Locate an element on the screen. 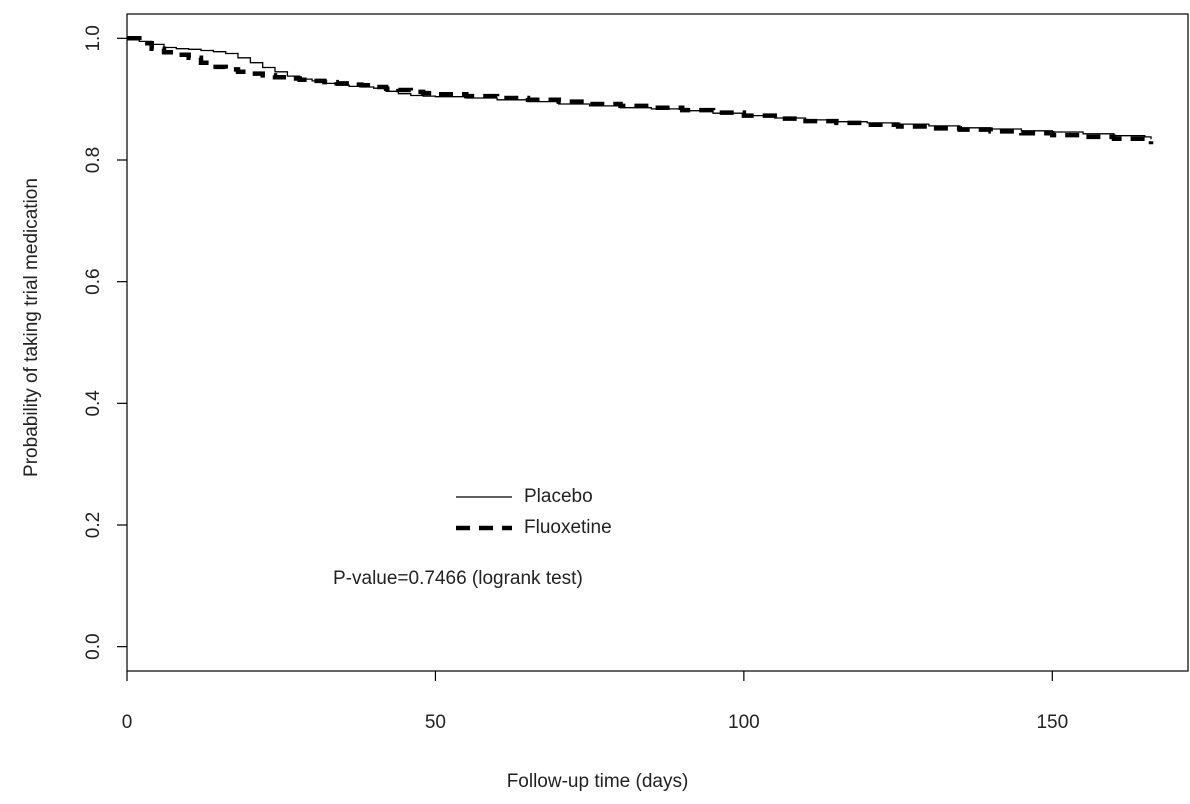  y-axis-title: Probability of taking trial medication is located at coordinates (31, 327).